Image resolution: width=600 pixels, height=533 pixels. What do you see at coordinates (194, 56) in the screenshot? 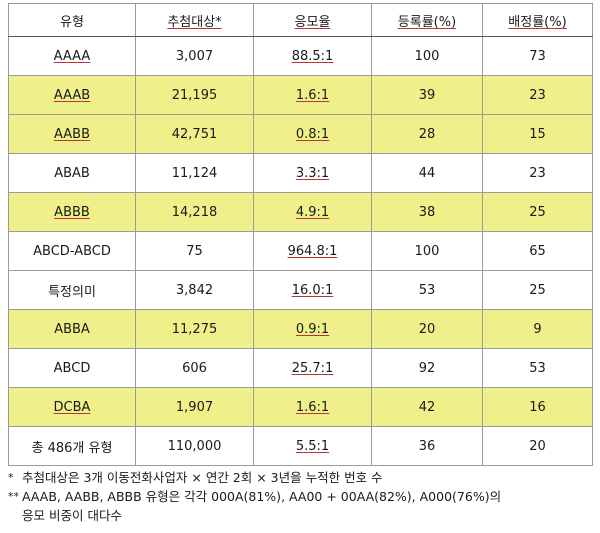
I see `cell-targets: 3,007` at bounding box center [194, 56].